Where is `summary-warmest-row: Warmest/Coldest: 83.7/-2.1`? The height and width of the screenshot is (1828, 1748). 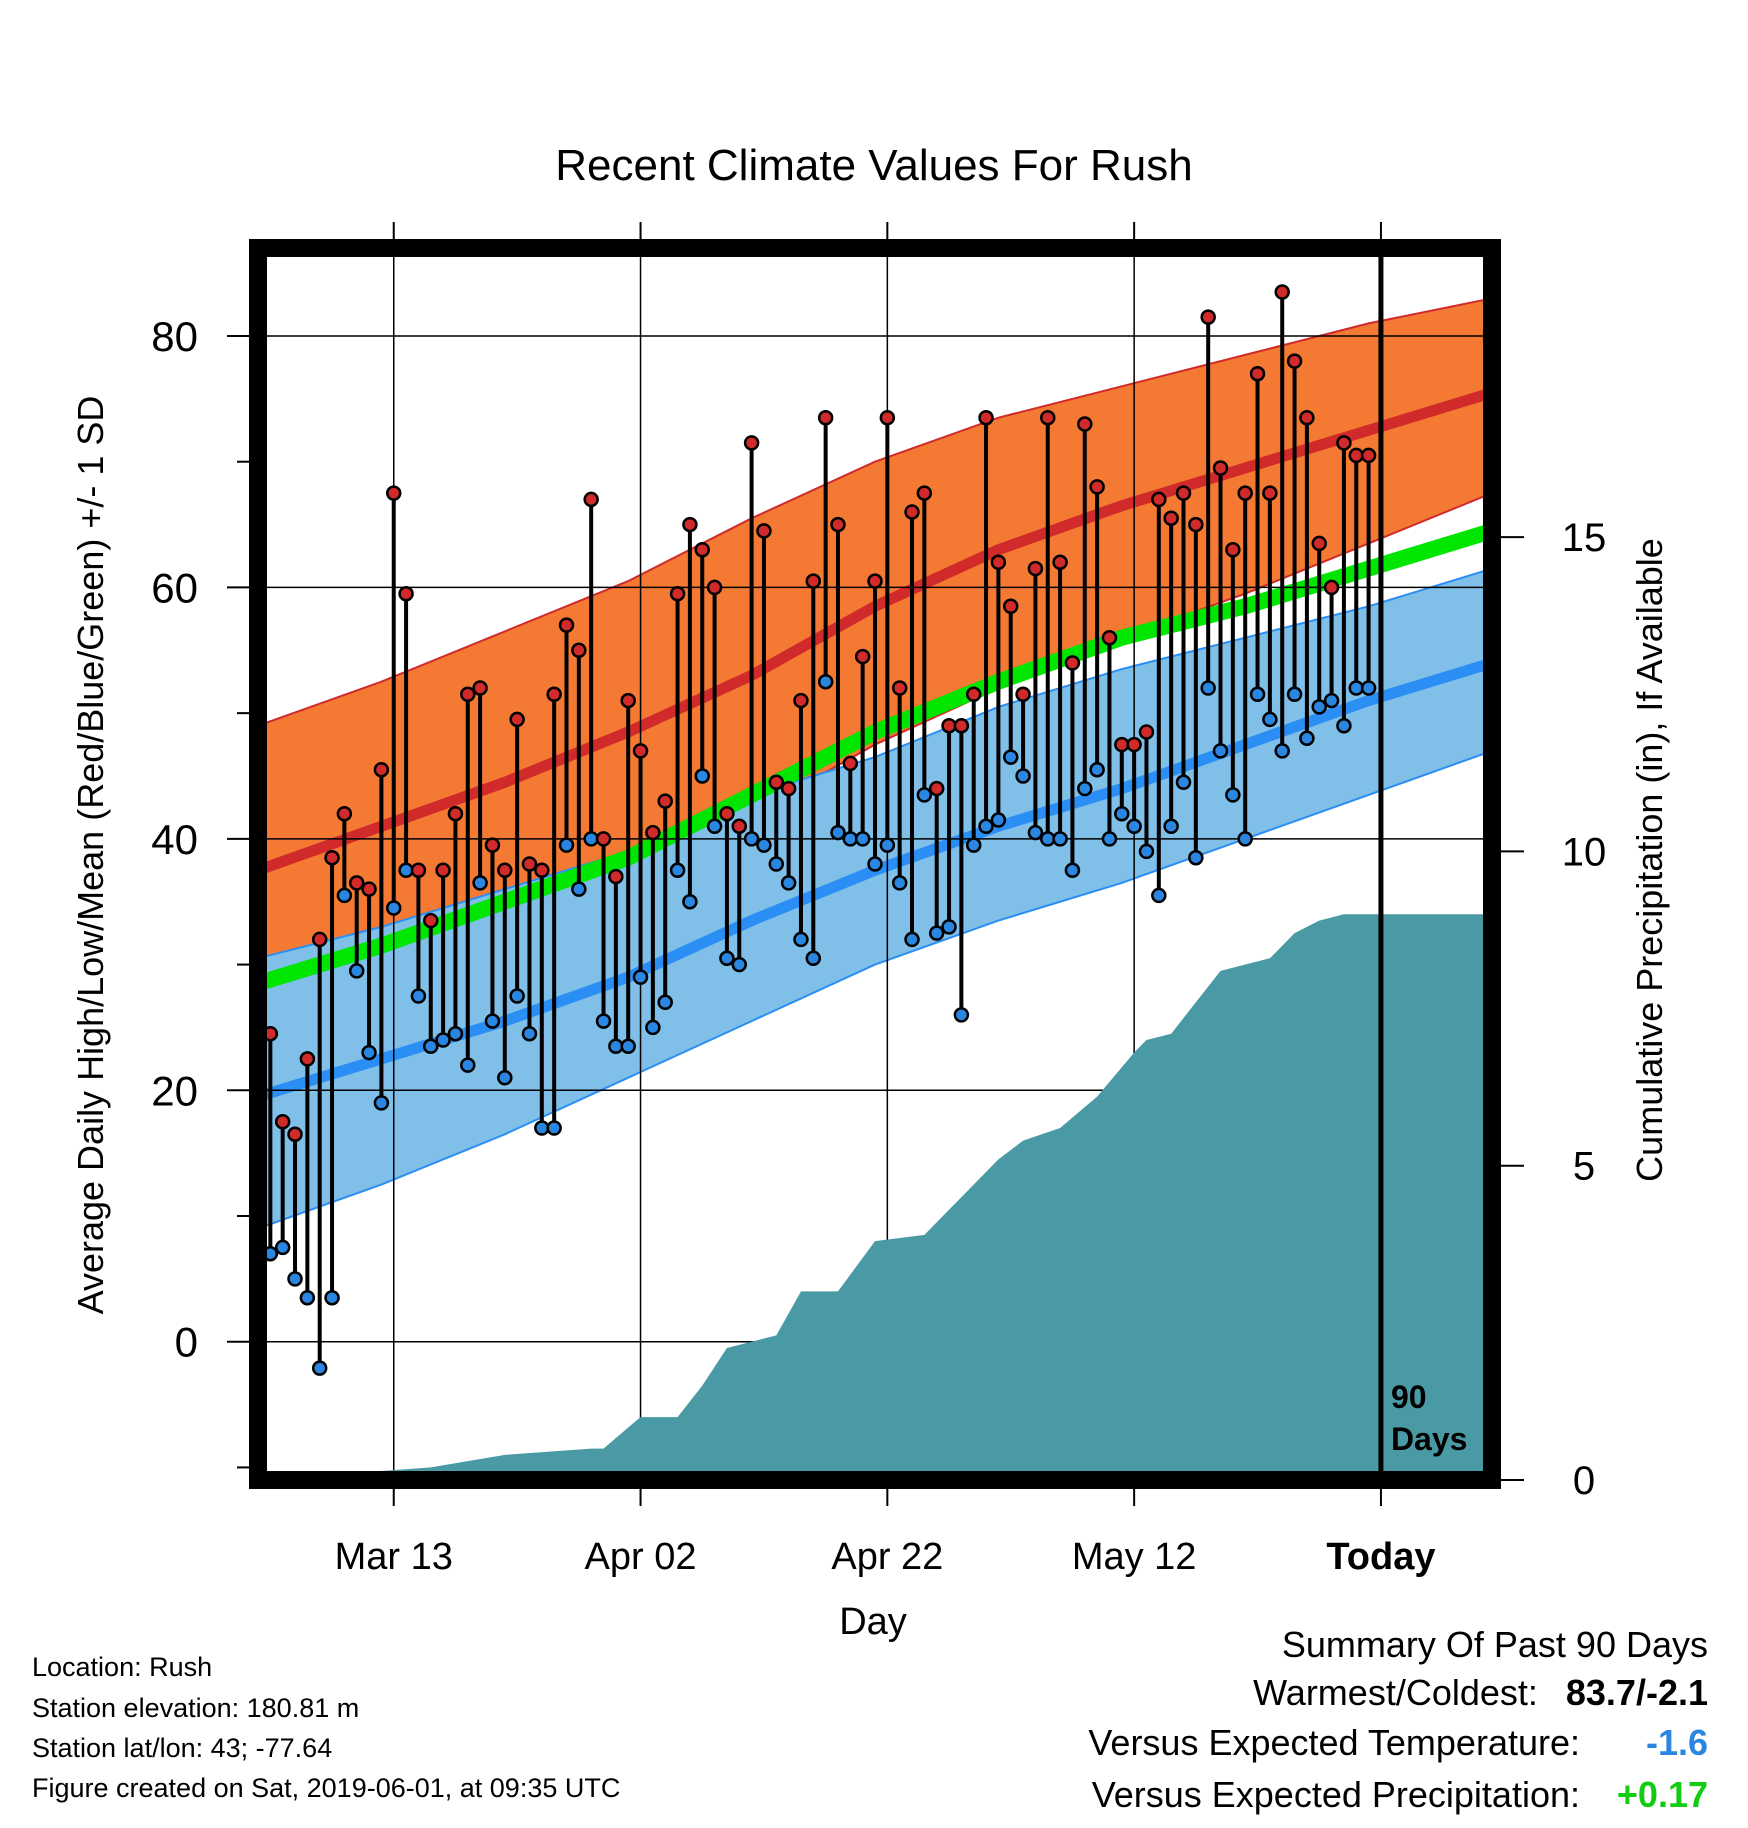 summary-warmest-row: Warmest/Coldest: 83.7/-2.1 is located at coordinates (1480, 1693).